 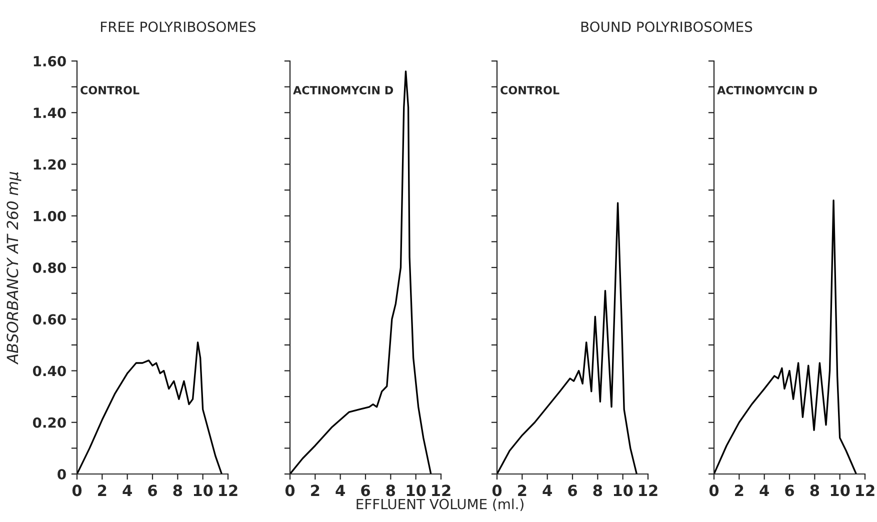 I want to click on x-axis-title: EFFLUENT VOLUME (ml.), so click(x=440, y=504).